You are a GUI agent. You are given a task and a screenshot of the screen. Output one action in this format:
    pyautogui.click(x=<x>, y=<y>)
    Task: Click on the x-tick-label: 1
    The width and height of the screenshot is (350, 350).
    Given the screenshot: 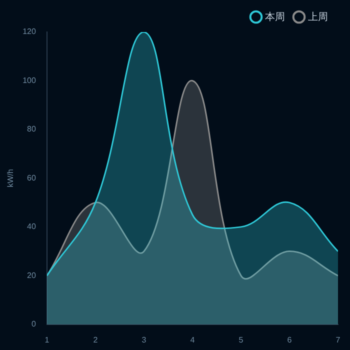 What is the action you would take?
    pyautogui.click(x=47, y=339)
    